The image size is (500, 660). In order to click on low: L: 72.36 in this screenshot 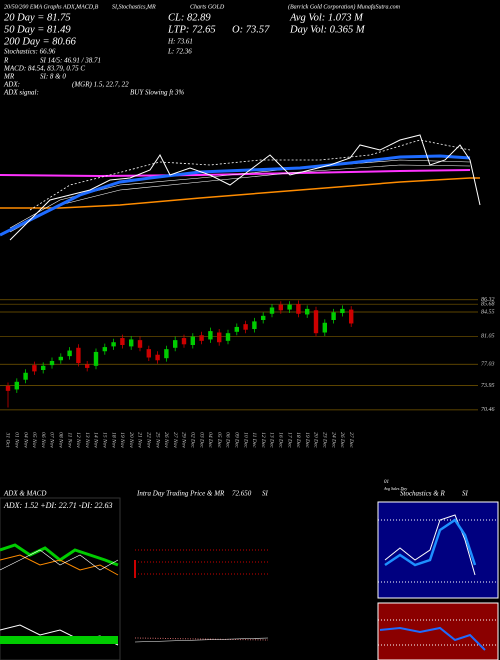, I will do `click(179, 52)`.